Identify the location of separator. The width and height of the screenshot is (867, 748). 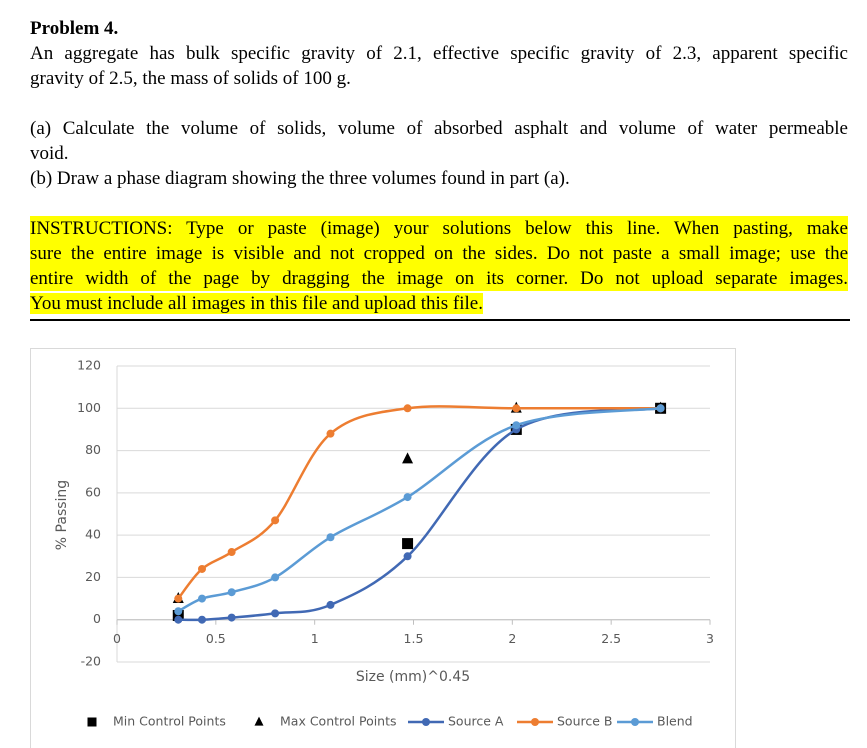
(440, 320).